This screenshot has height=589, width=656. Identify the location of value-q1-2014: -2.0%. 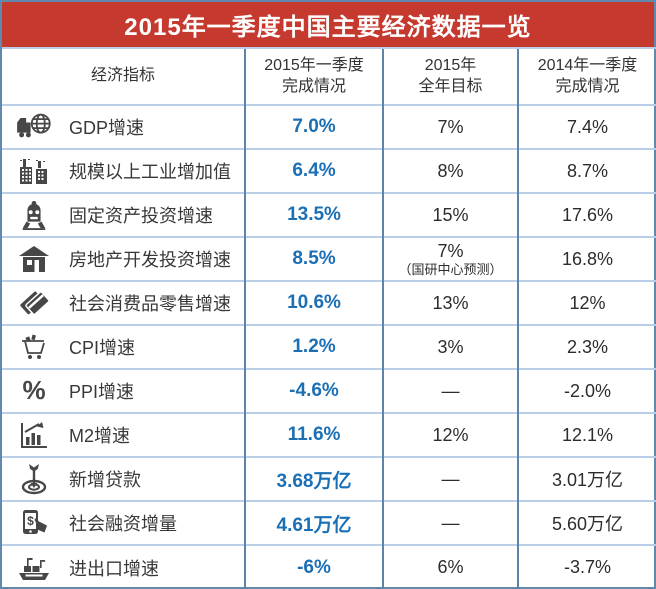
(587, 390).